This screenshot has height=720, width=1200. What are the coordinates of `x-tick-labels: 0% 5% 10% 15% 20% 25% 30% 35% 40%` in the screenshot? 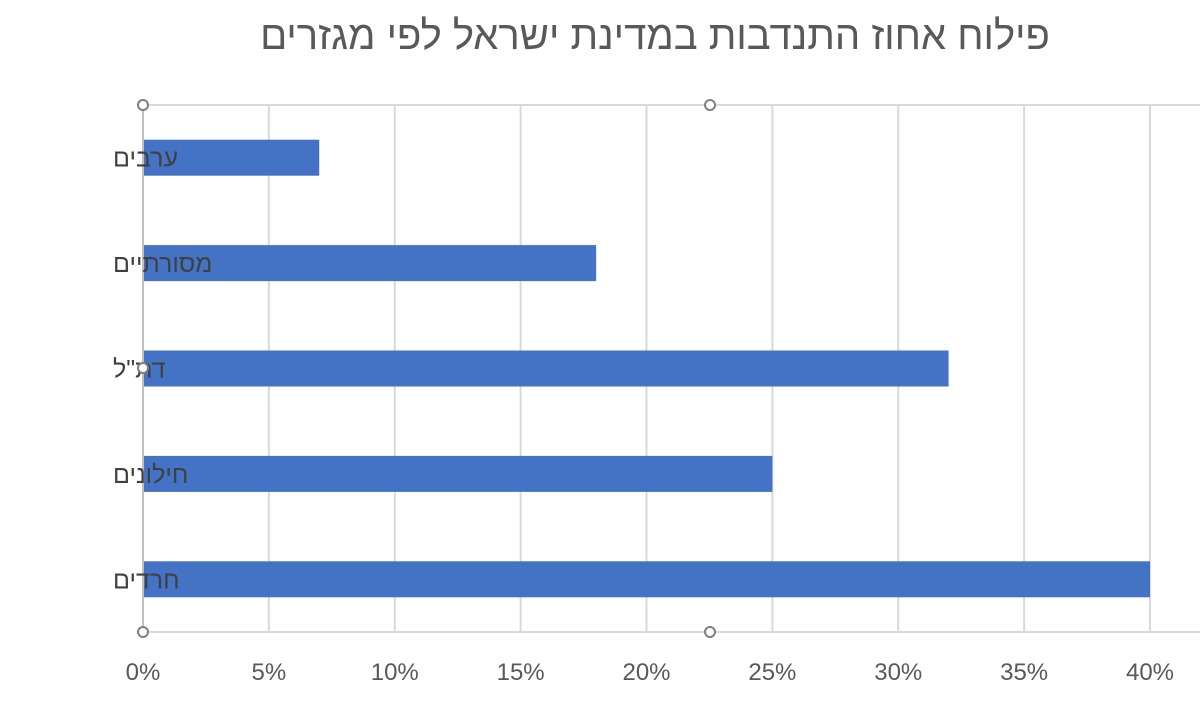 It's located at (650, 672).